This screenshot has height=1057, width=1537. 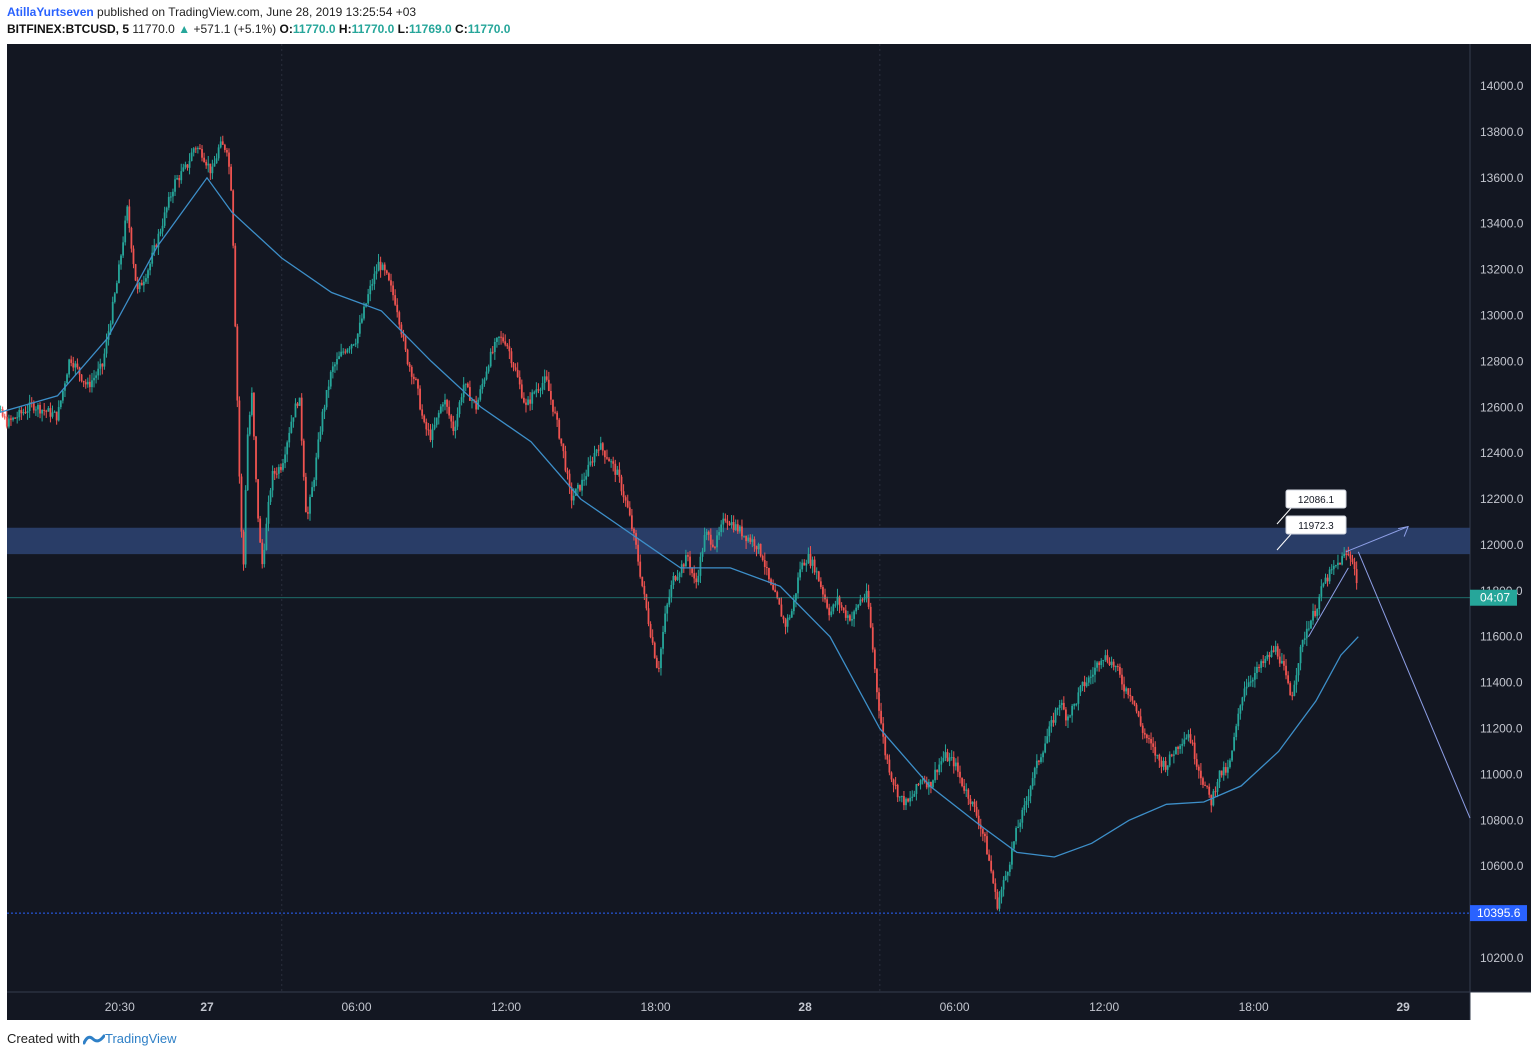 I want to click on price-callout, so click(x=1316, y=525).